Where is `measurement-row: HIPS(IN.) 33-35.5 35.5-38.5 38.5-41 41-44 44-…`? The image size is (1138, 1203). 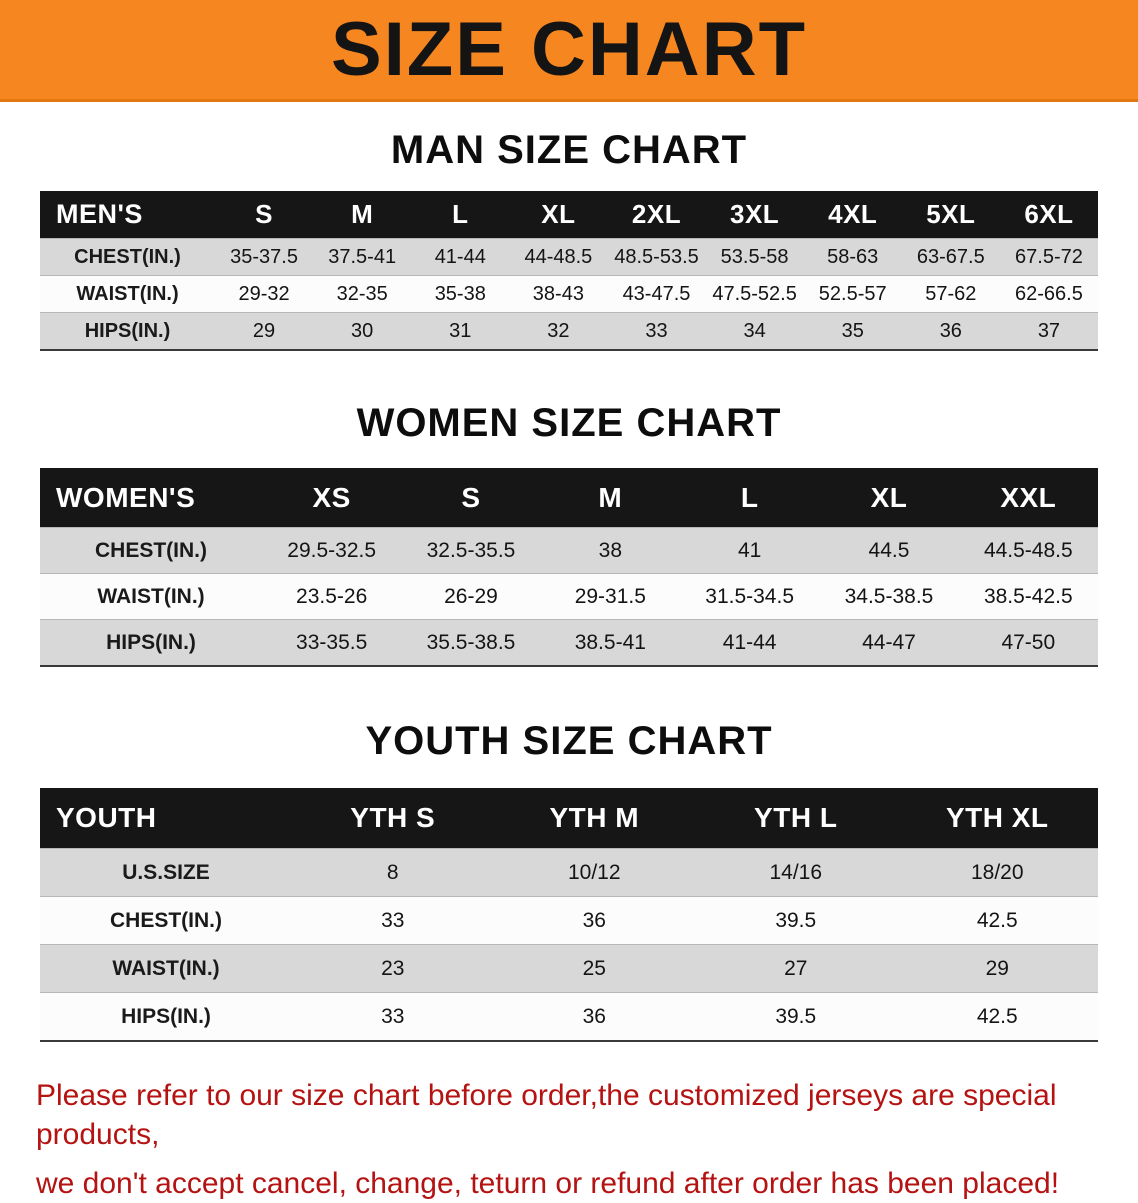
measurement-row: HIPS(IN.) 33-35.5 35.5-38.5 38.5-41 41-44 44-… is located at coordinates (569, 642).